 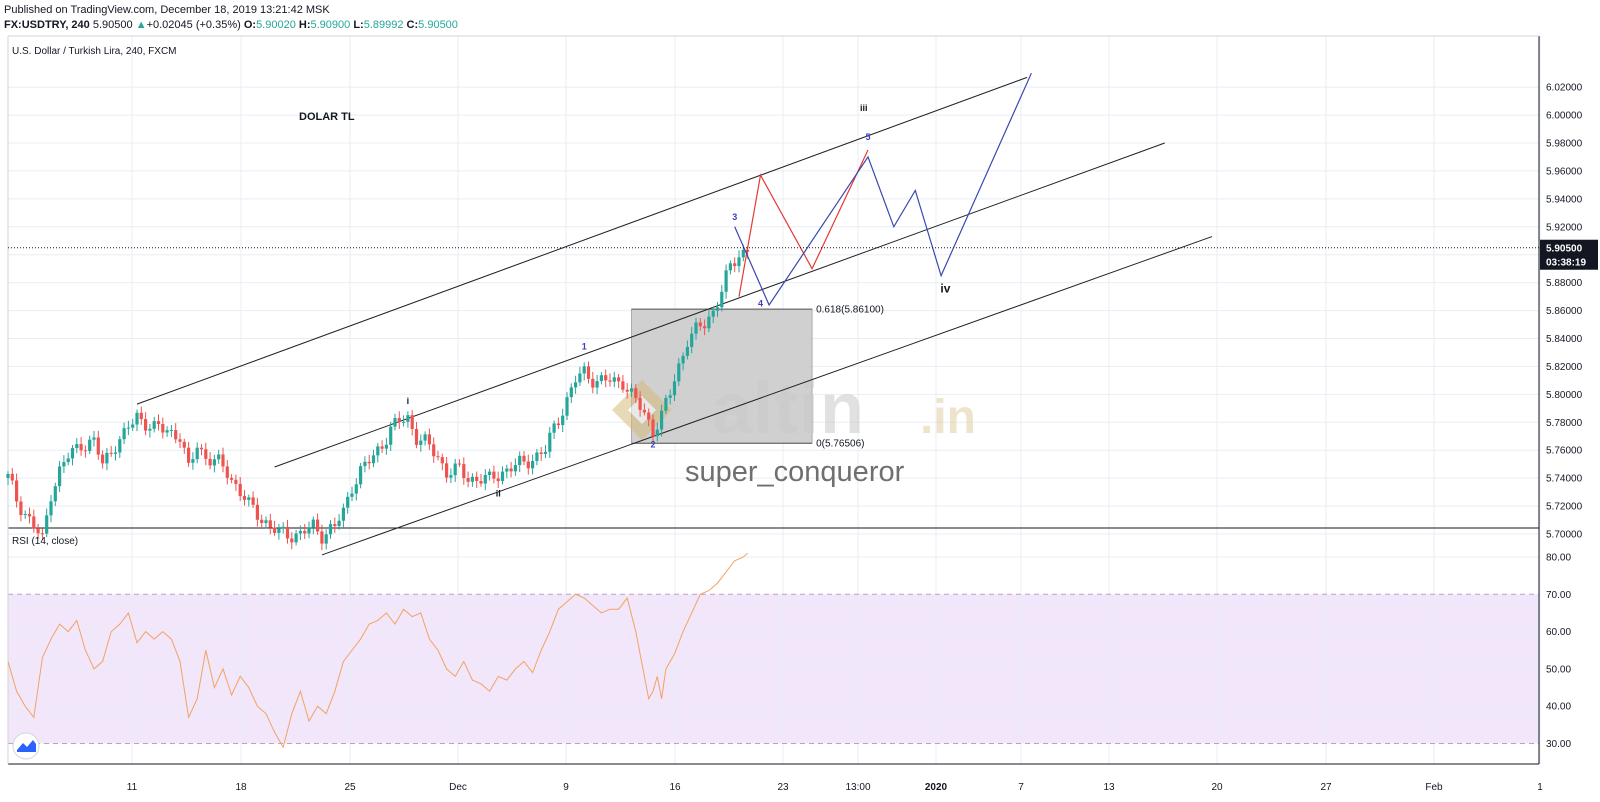 I want to click on cloud-icon, so click(x=26, y=746).